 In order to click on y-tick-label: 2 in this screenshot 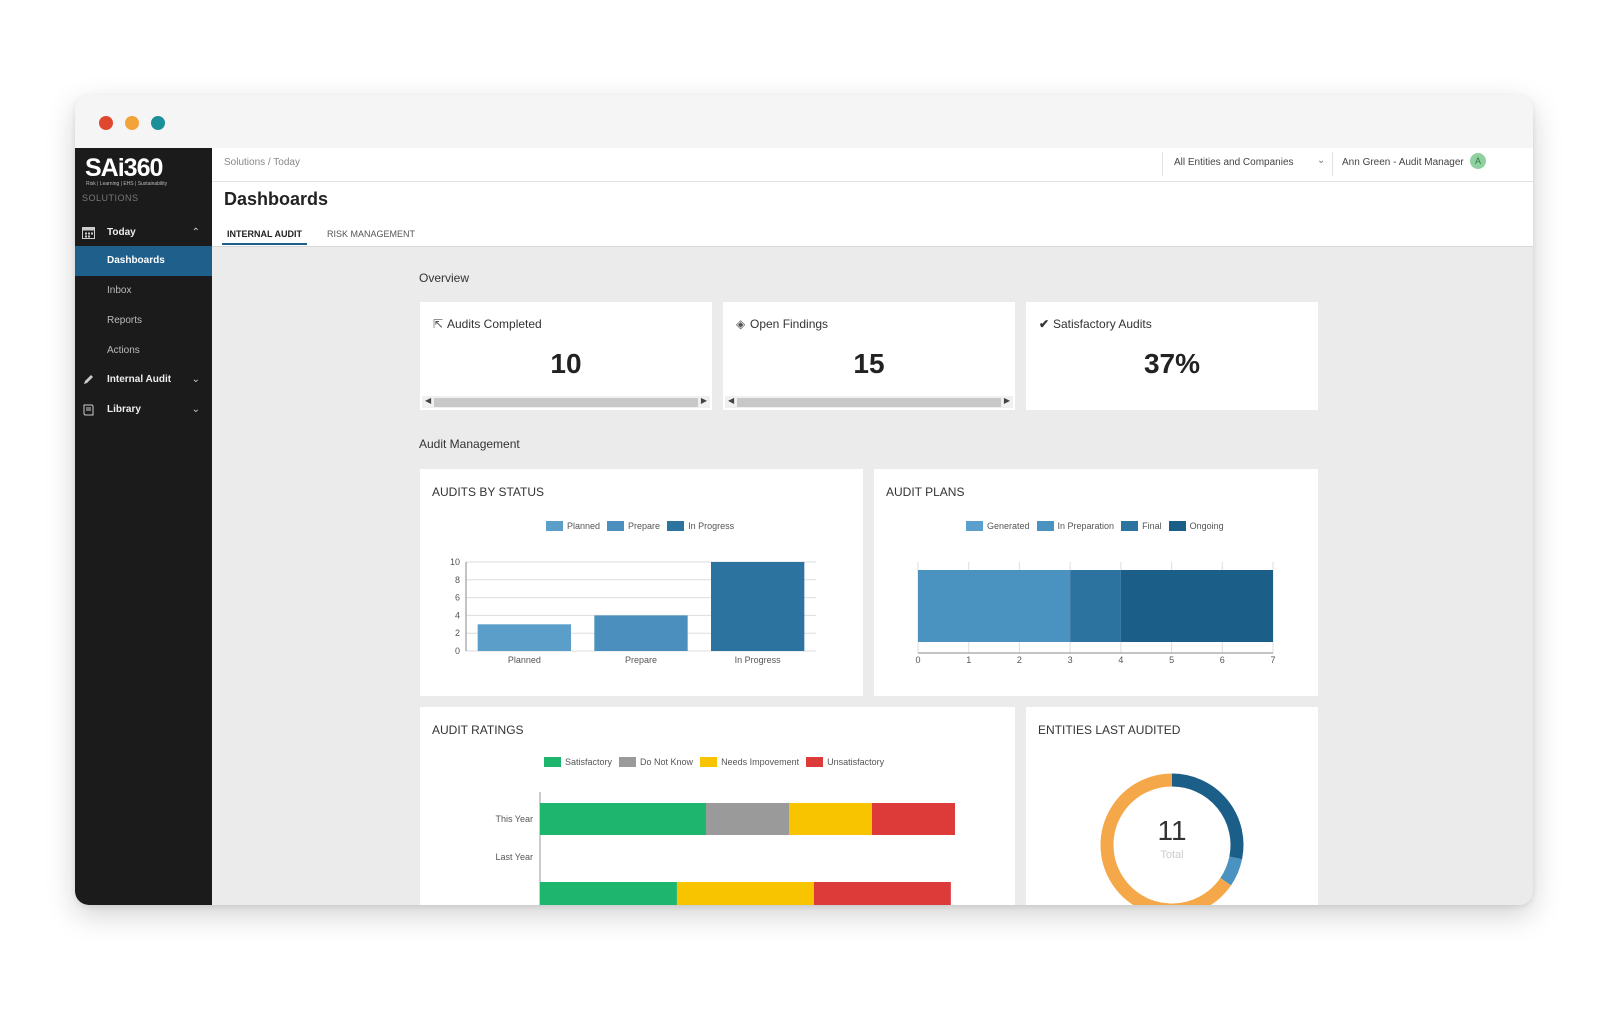, I will do `click(457, 633)`.